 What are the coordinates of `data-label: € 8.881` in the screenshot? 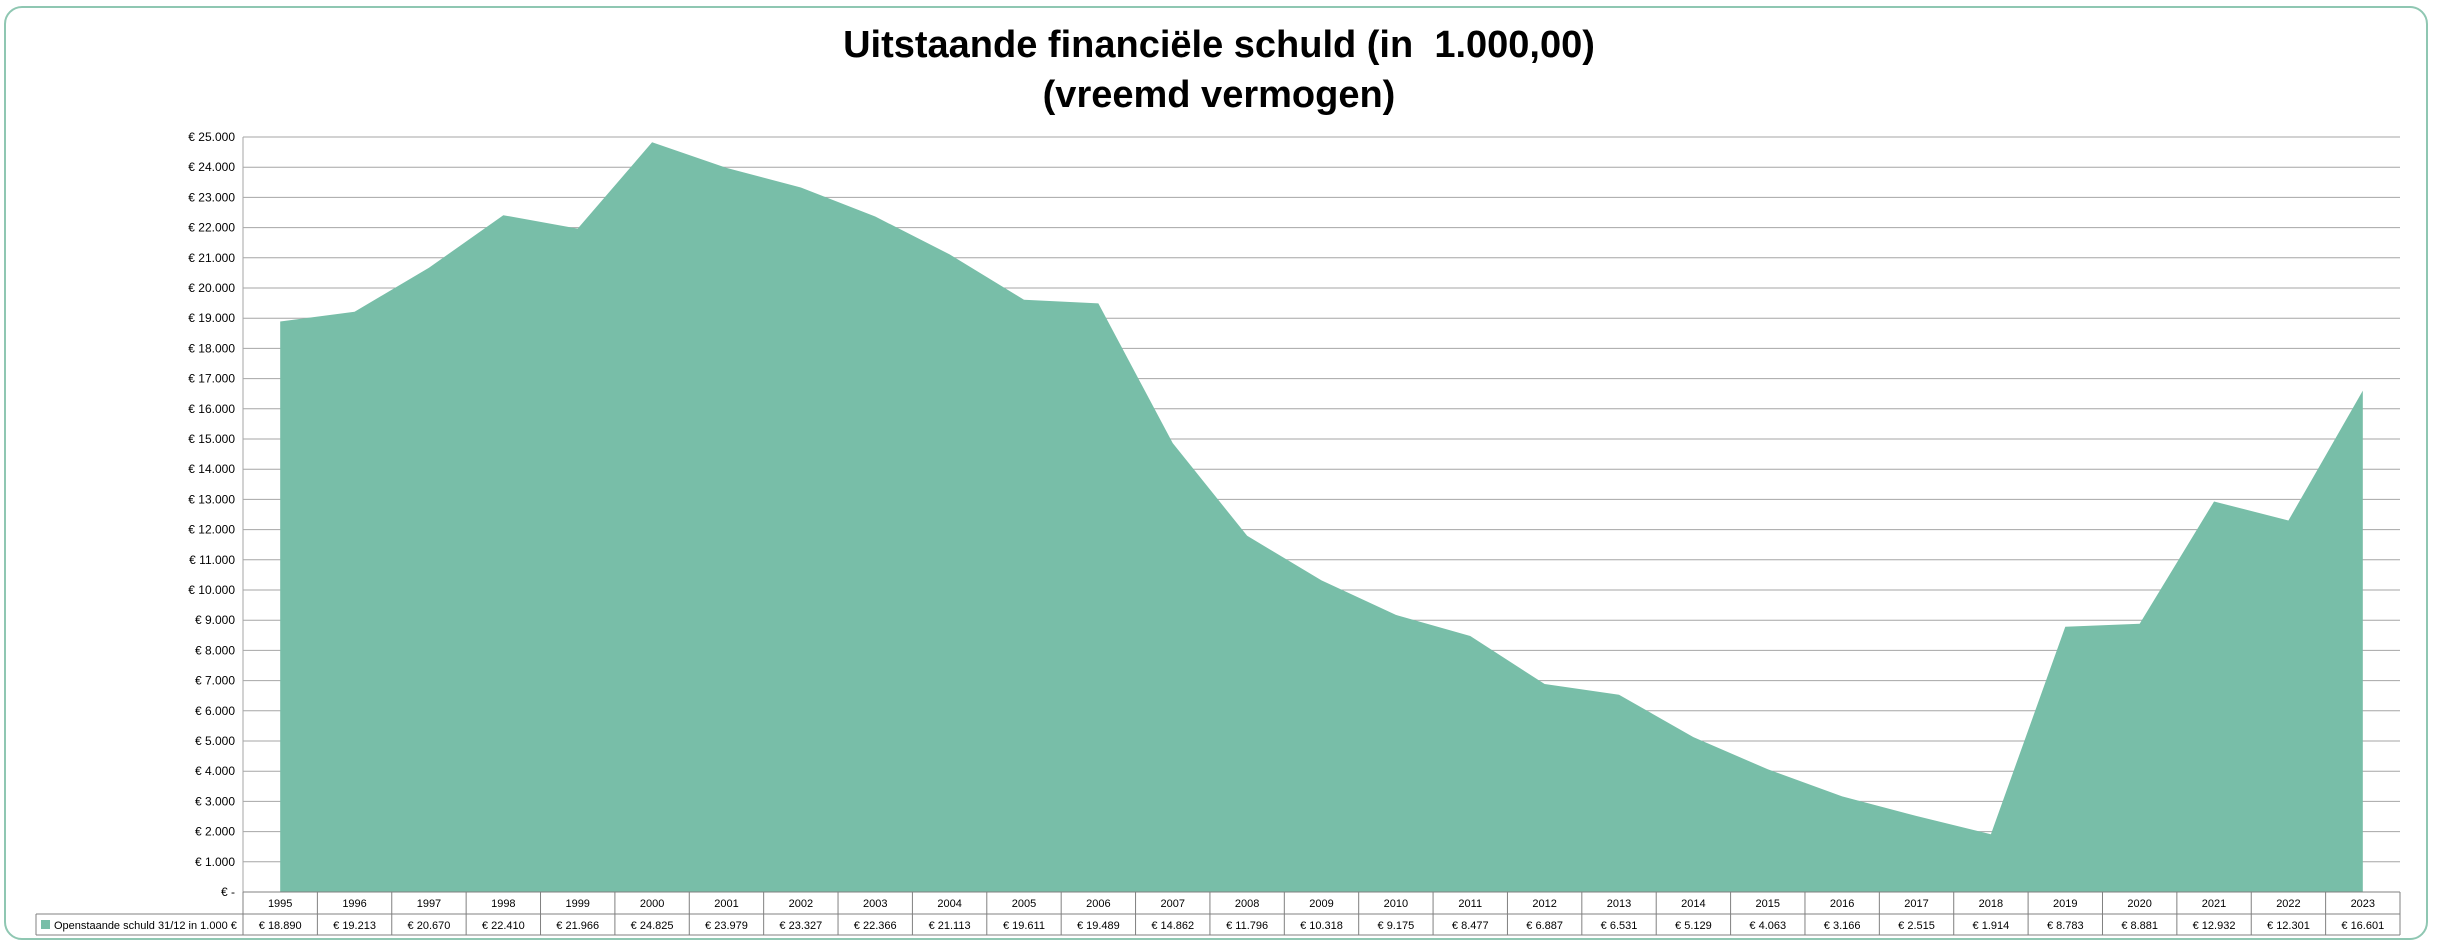 It's located at (2139, 926).